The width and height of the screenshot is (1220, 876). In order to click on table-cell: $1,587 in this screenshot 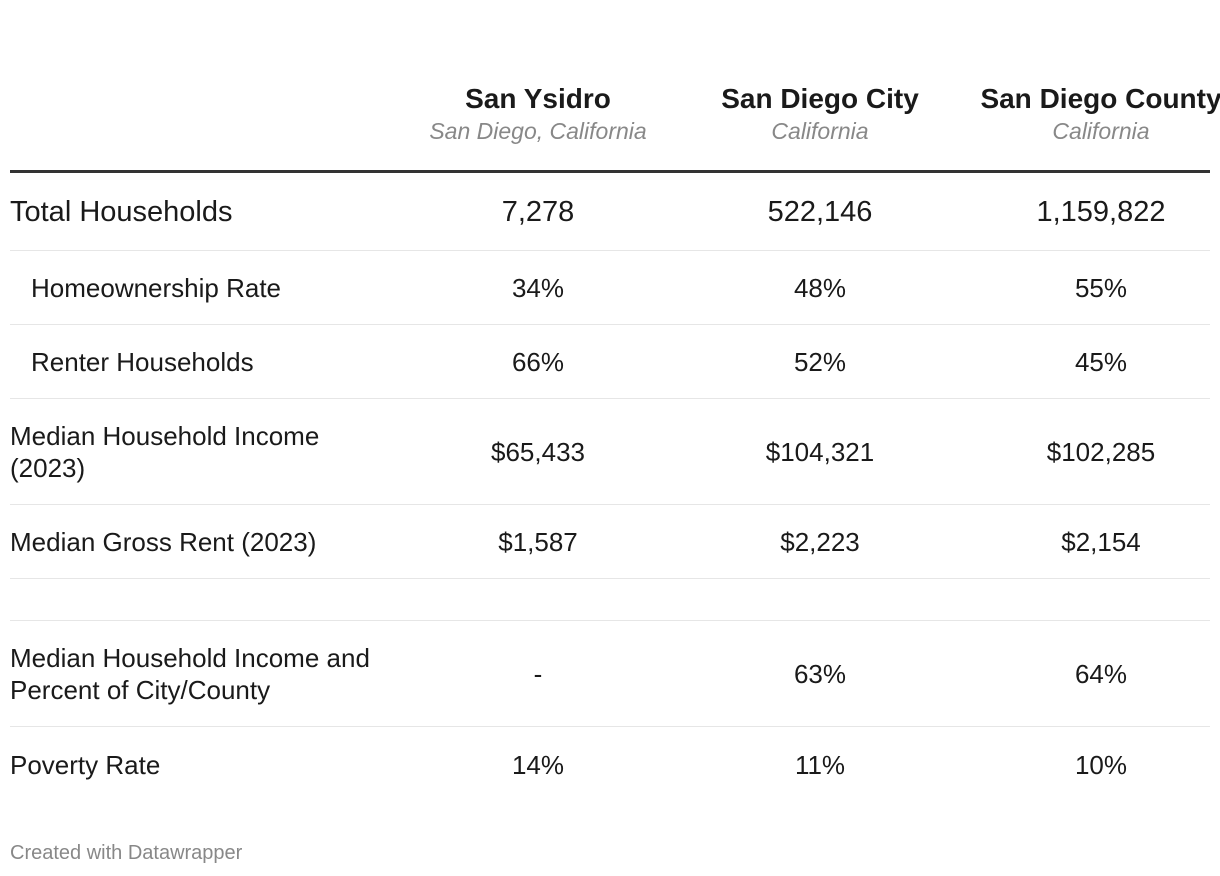, I will do `click(538, 541)`.